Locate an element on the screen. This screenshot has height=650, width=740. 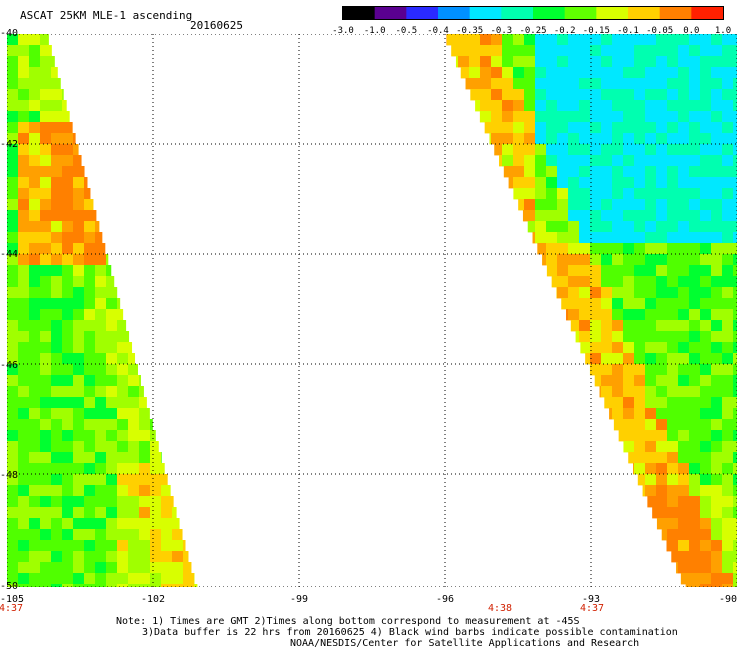
color-scale-label: -3.0 is located at coordinates (343, 31).